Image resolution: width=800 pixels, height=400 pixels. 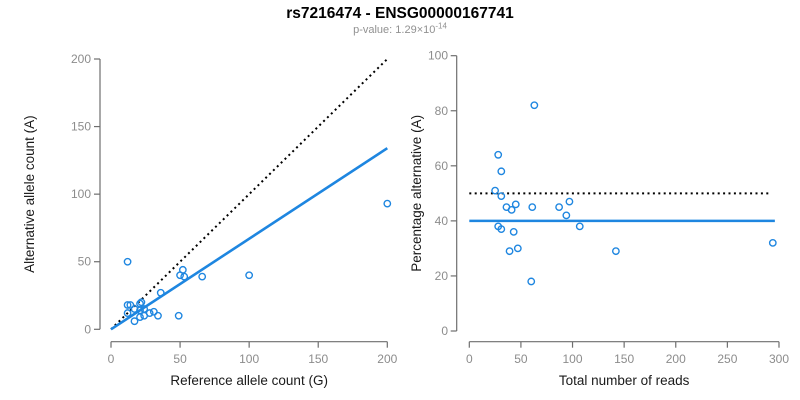 I want to click on y-axis-title: Alternative allele count (A), so click(x=29, y=194).